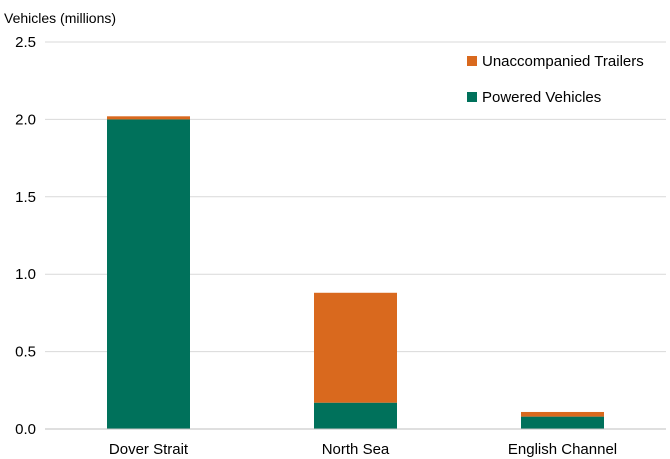 This screenshot has height=459, width=670. I want to click on y-tick-labels: 0.0 0.5 1.0 1.5 2.0 2.5, so click(25, 236).